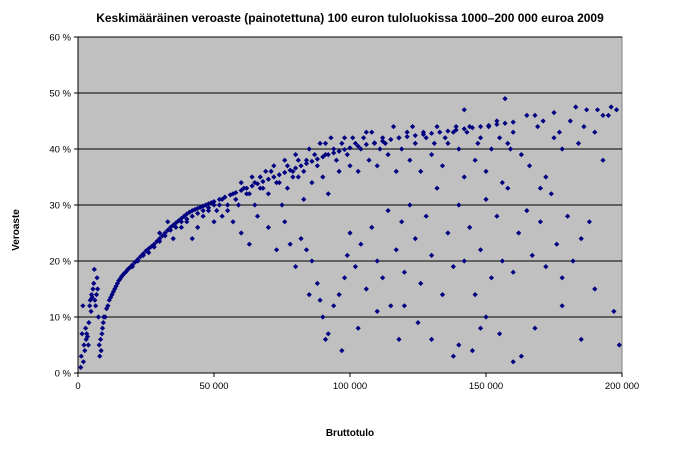 The width and height of the screenshot is (680, 454). I want to click on y-tick-label: 10 %, so click(60, 318).